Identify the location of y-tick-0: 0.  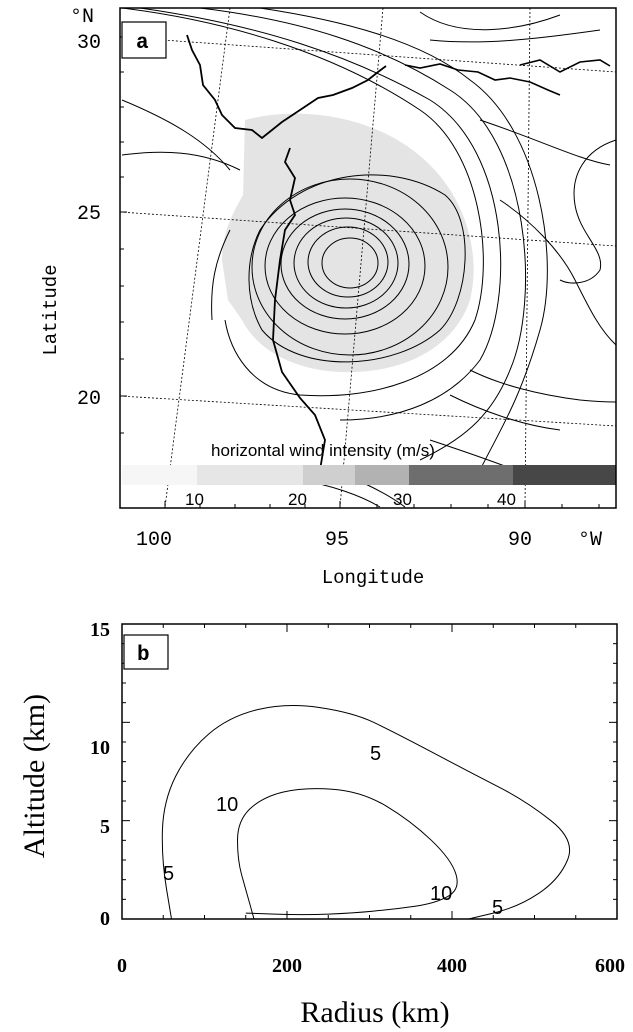
(105, 919).